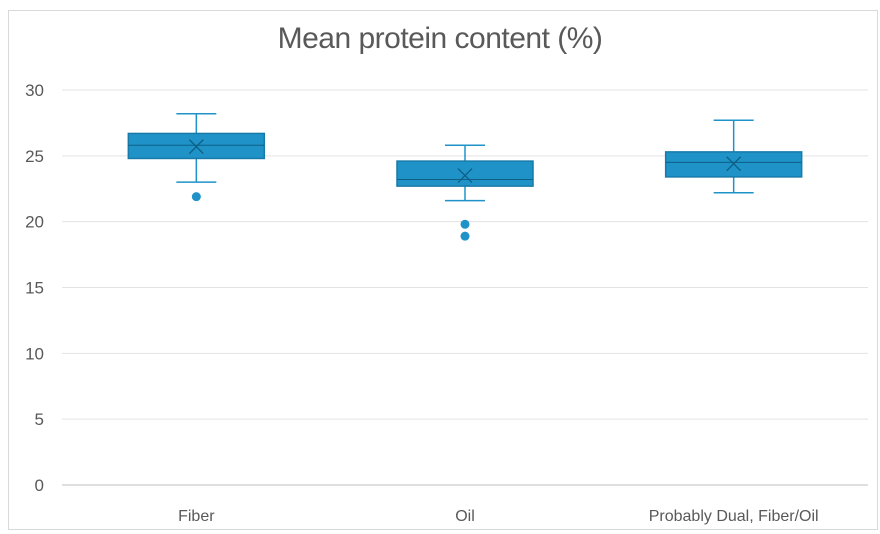 The height and width of the screenshot is (534, 880). I want to click on y-tick-label: 15, so click(34, 288).